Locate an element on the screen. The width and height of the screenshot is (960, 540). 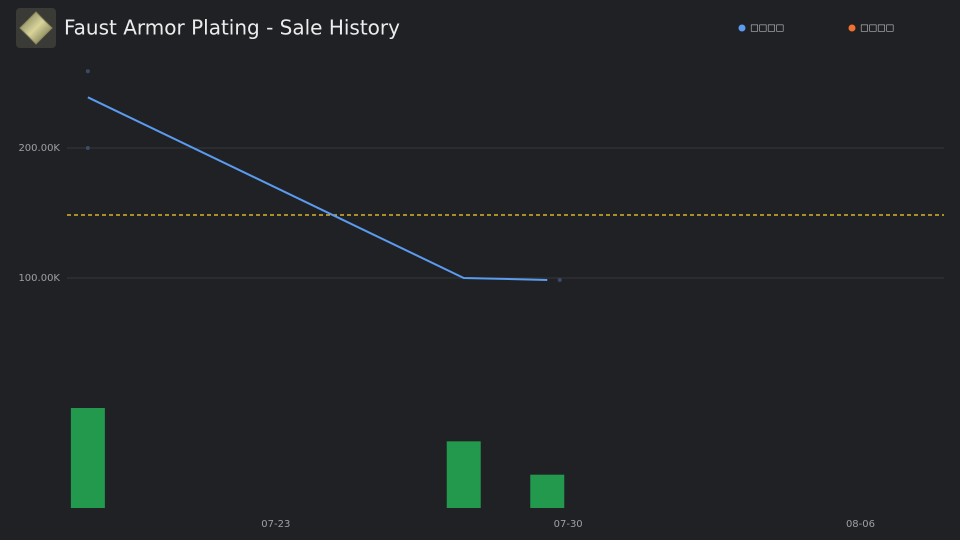
y-tick-label: 200.00K is located at coordinates (39, 148).